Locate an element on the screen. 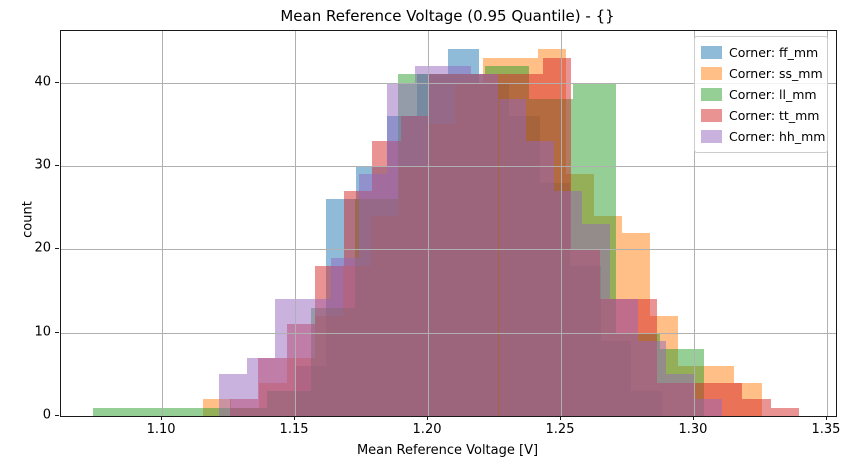 The image size is (850, 470). legend-swatch-ss_mm is located at coordinates (711, 73).